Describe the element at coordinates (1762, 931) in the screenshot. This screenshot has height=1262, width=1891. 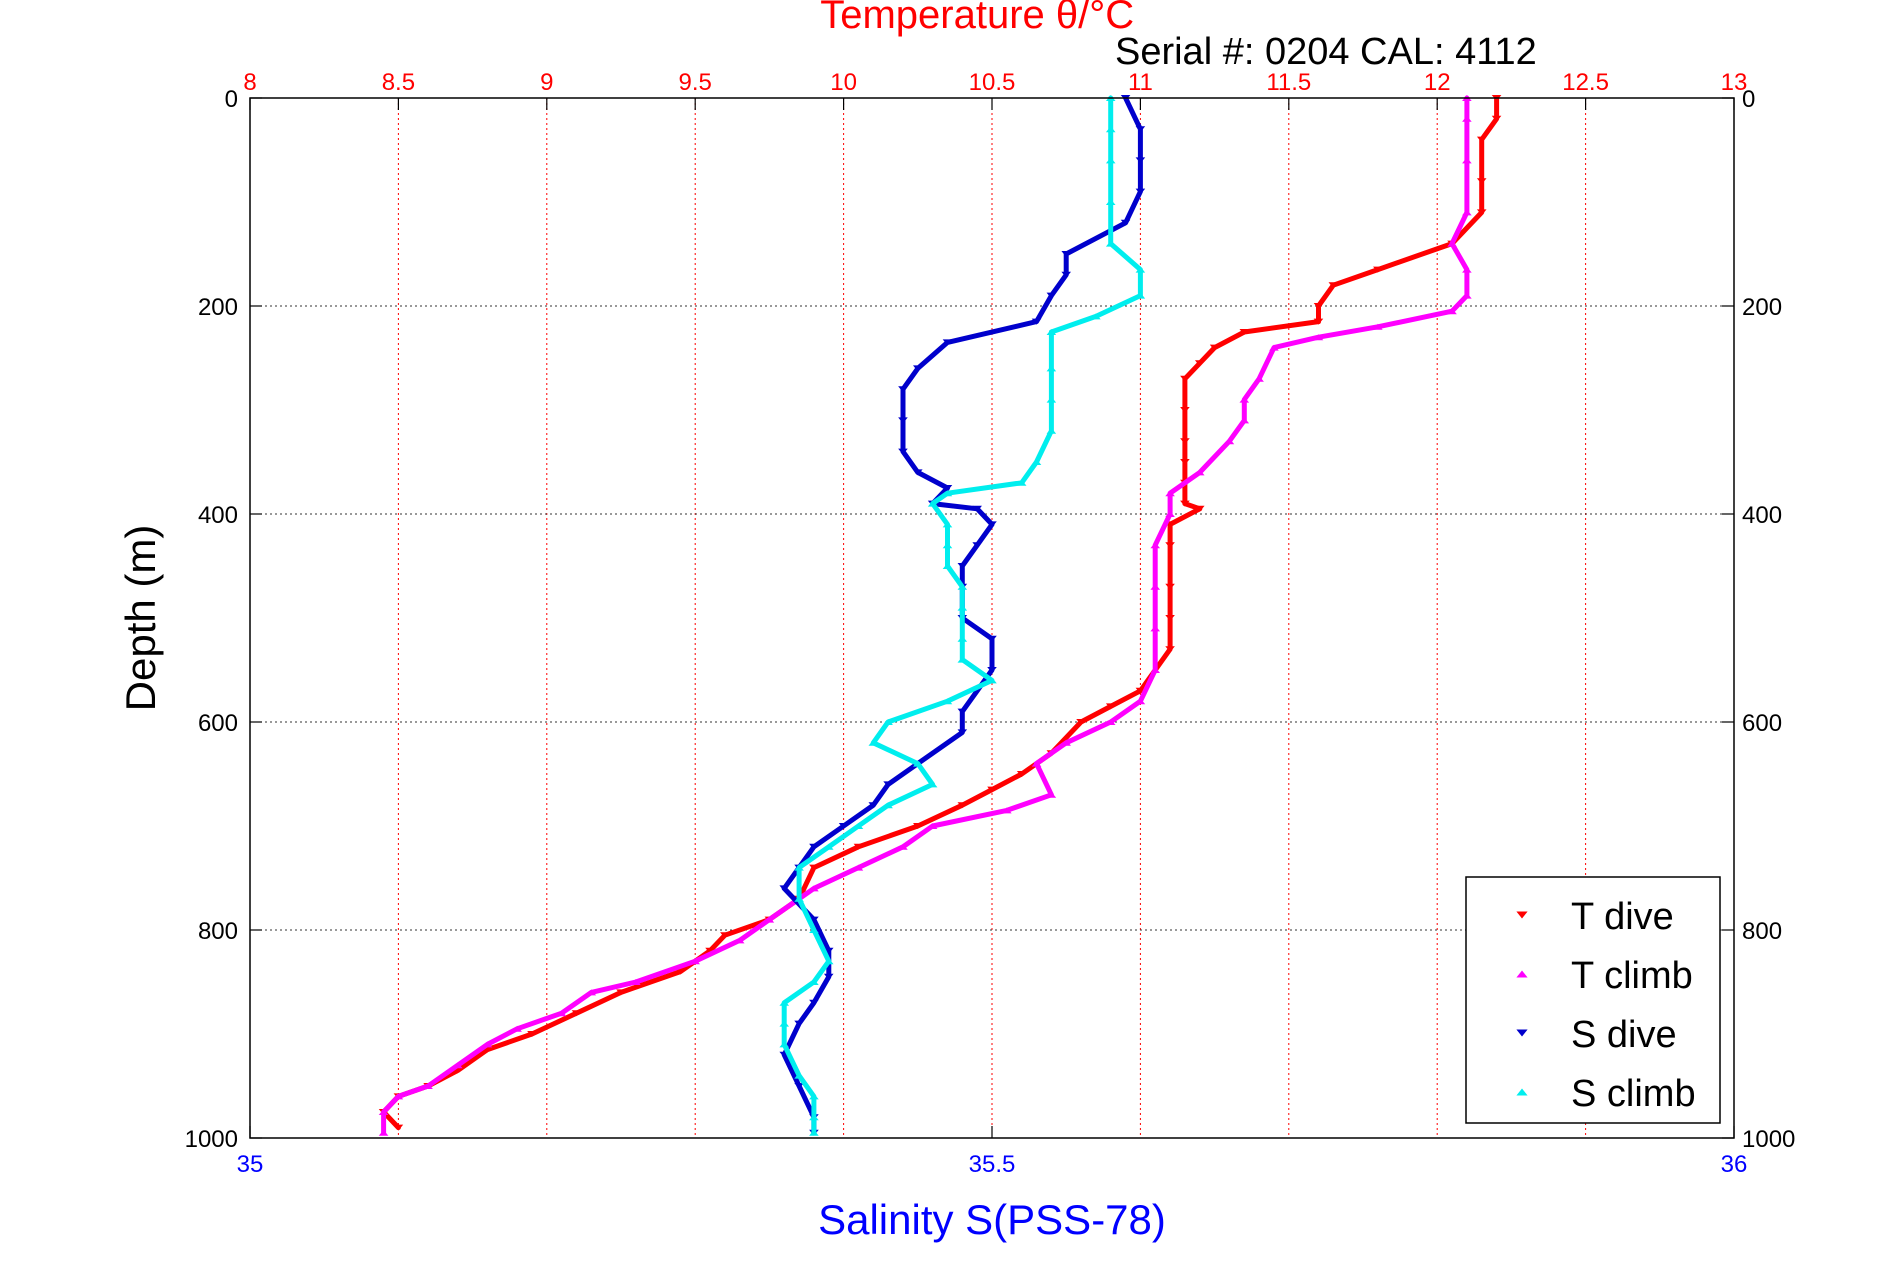
I see `depth-tick-label-right: 800` at that location.